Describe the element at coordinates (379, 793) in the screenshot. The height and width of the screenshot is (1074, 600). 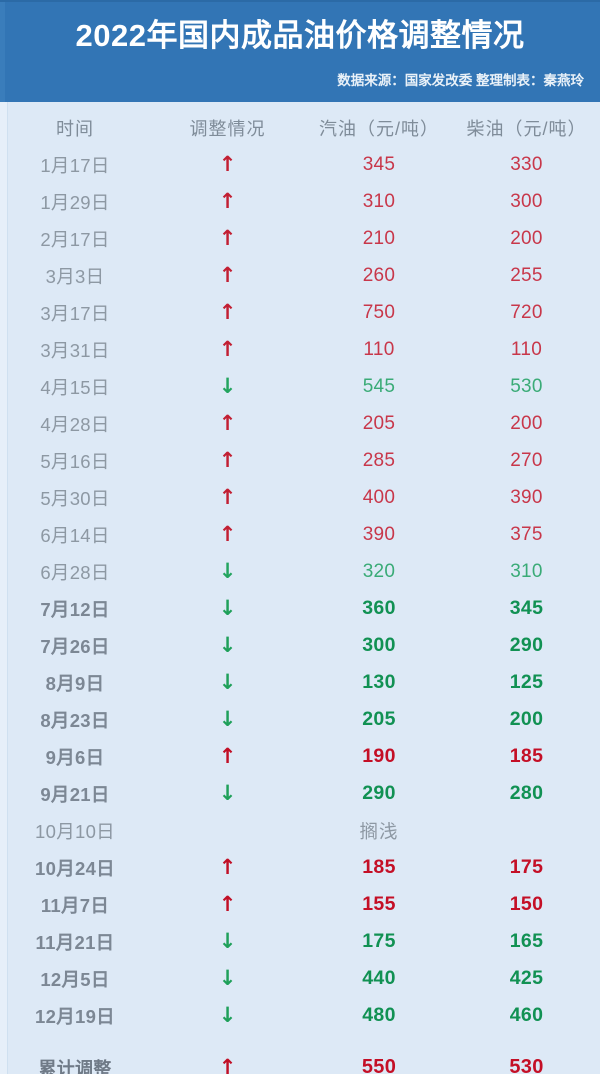
I see `cell-gasoline: 290` at that location.